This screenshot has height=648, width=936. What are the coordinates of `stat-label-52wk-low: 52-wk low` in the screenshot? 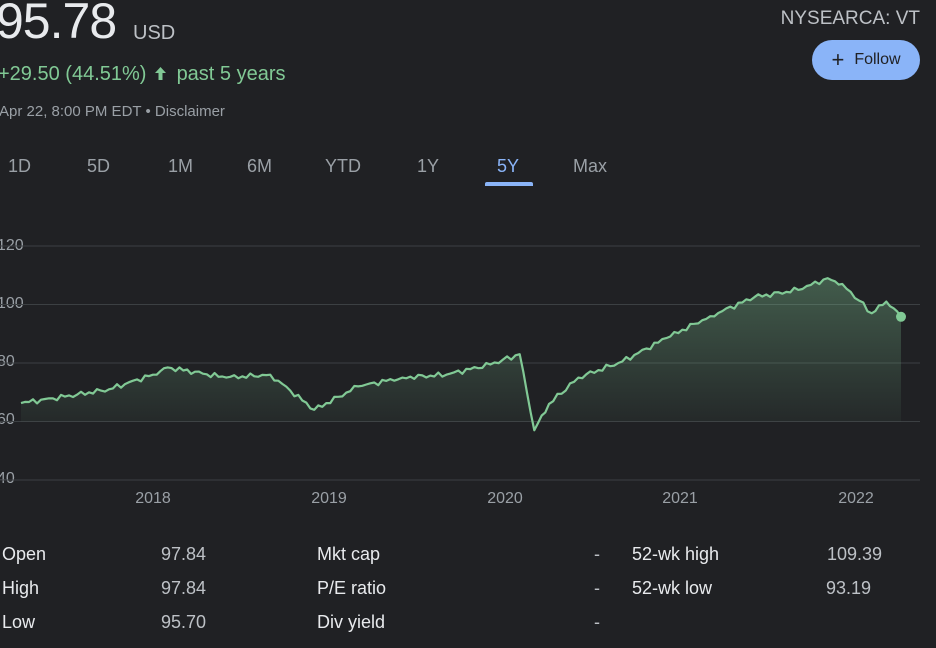 It's located at (672, 588).